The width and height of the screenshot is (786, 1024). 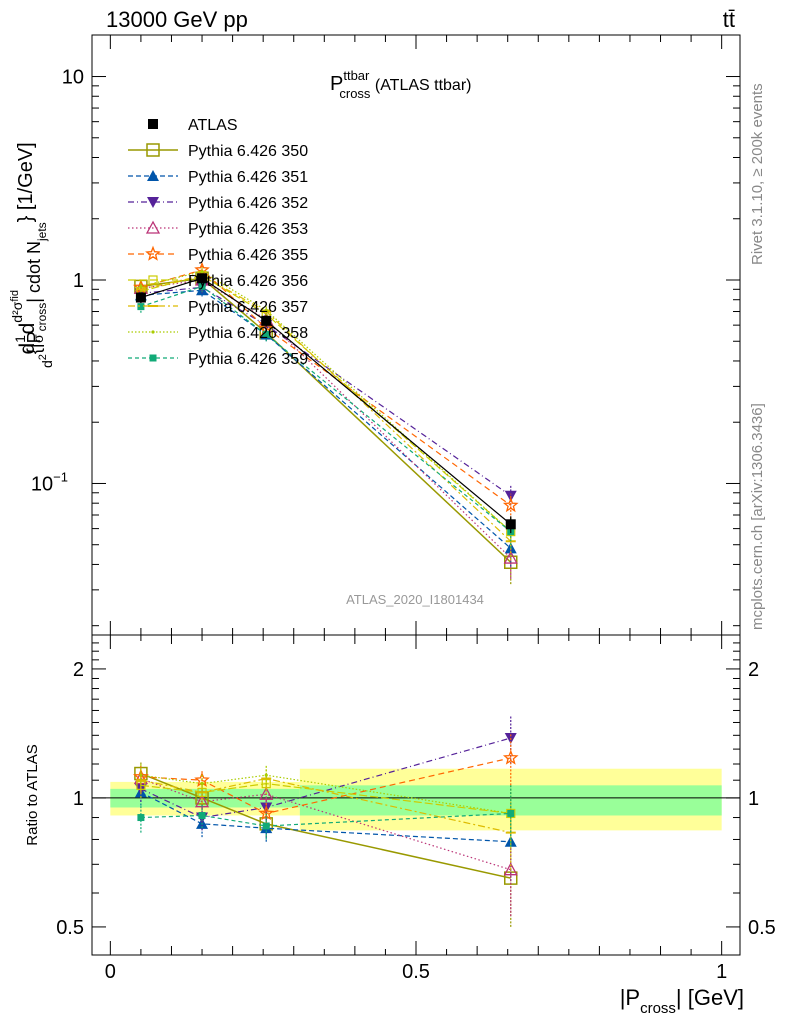 What do you see at coordinates (177, 19) in the screenshot?
I see `header-energy-label: 13000 GeV pp` at bounding box center [177, 19].